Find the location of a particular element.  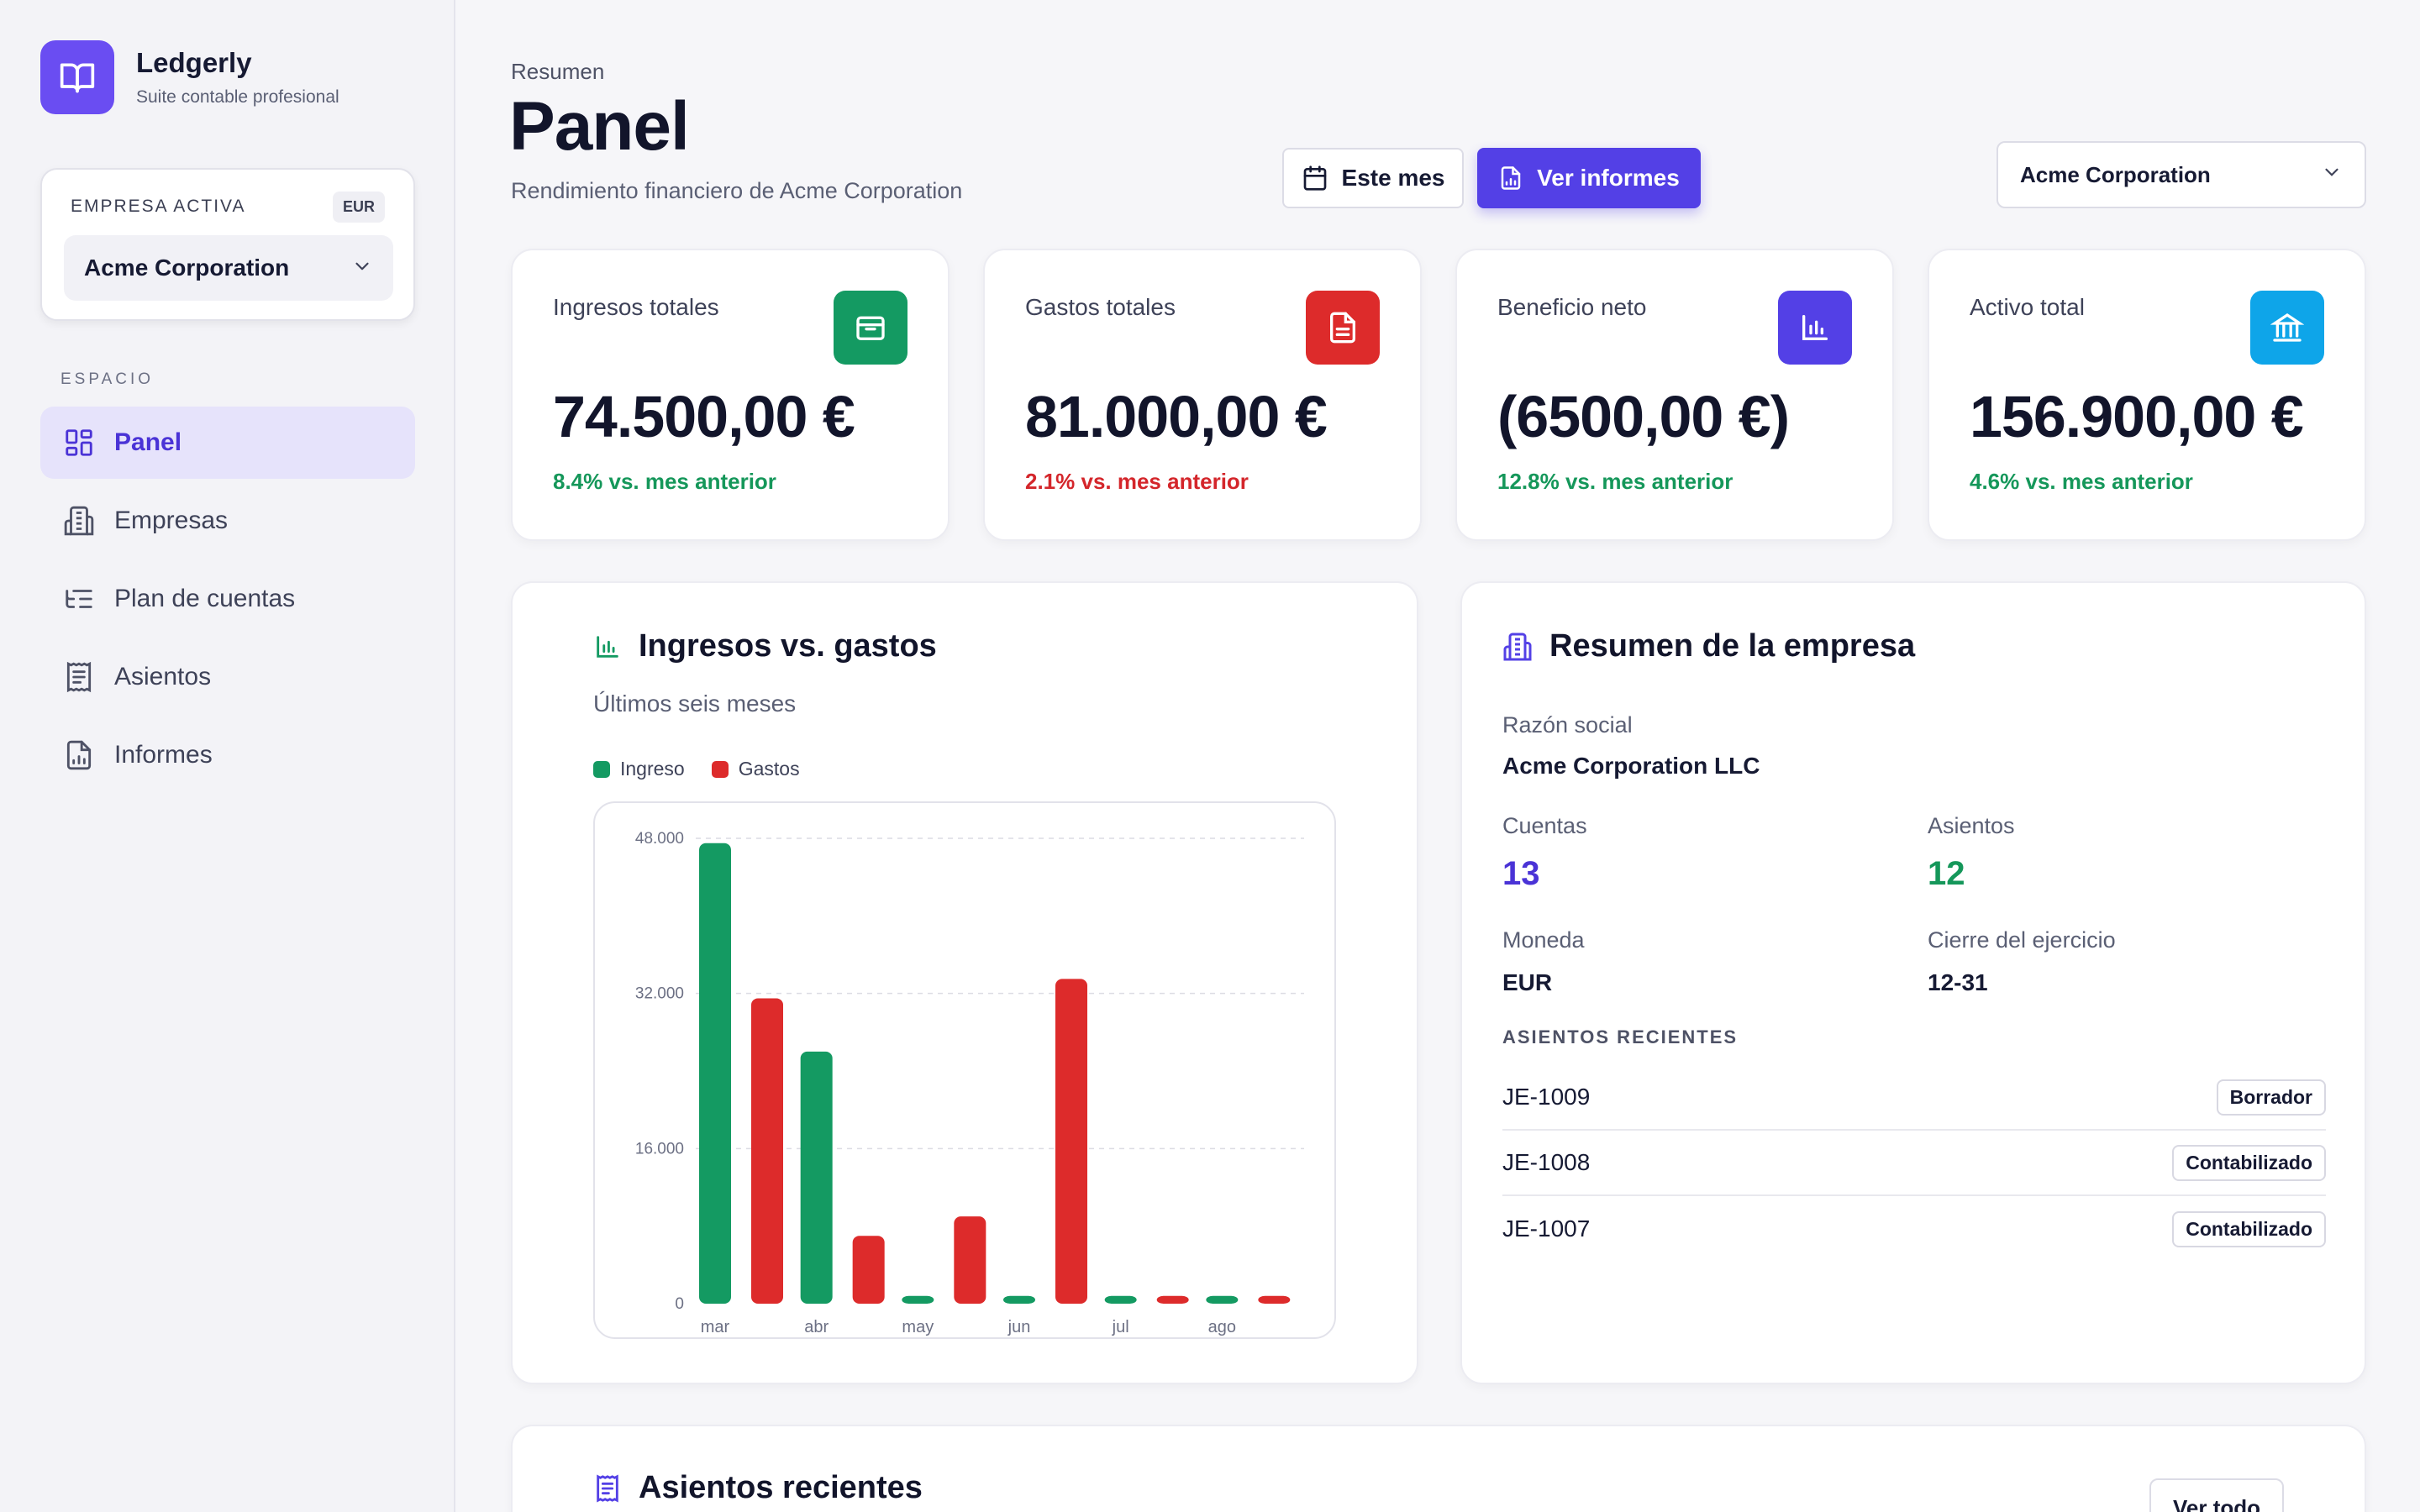

recent-entries-panel: Asientos recientes Ver todo is located at coordinates (1438, 1468).